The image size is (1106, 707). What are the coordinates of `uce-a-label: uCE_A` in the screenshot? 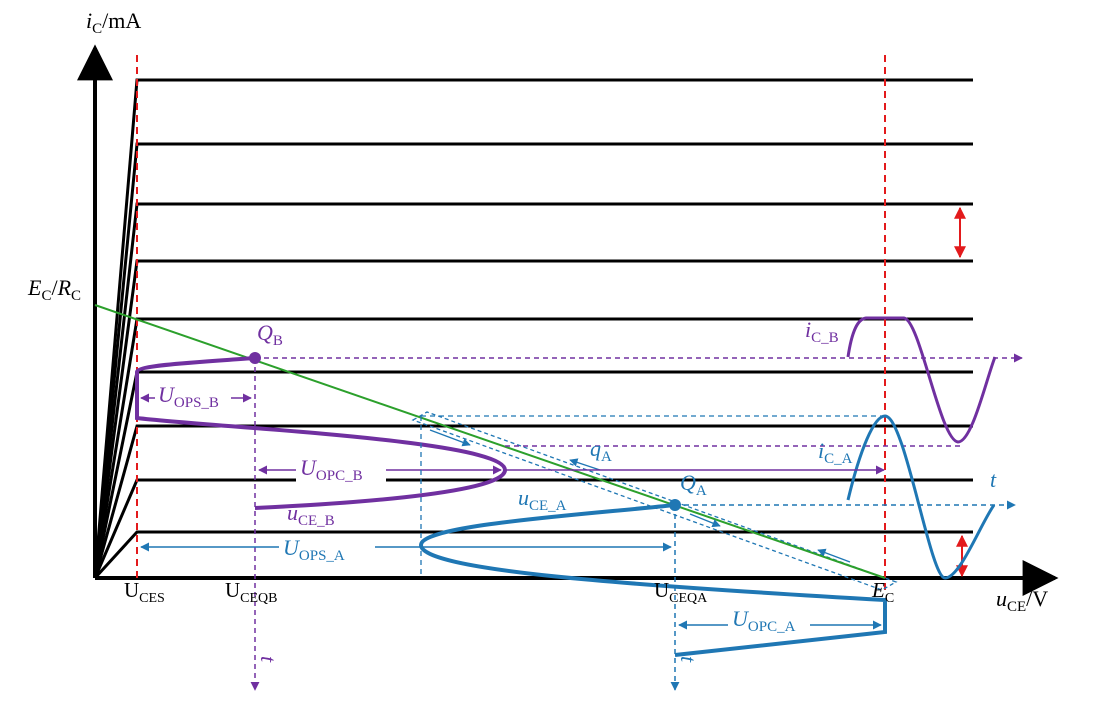 It's located at (542, 499).